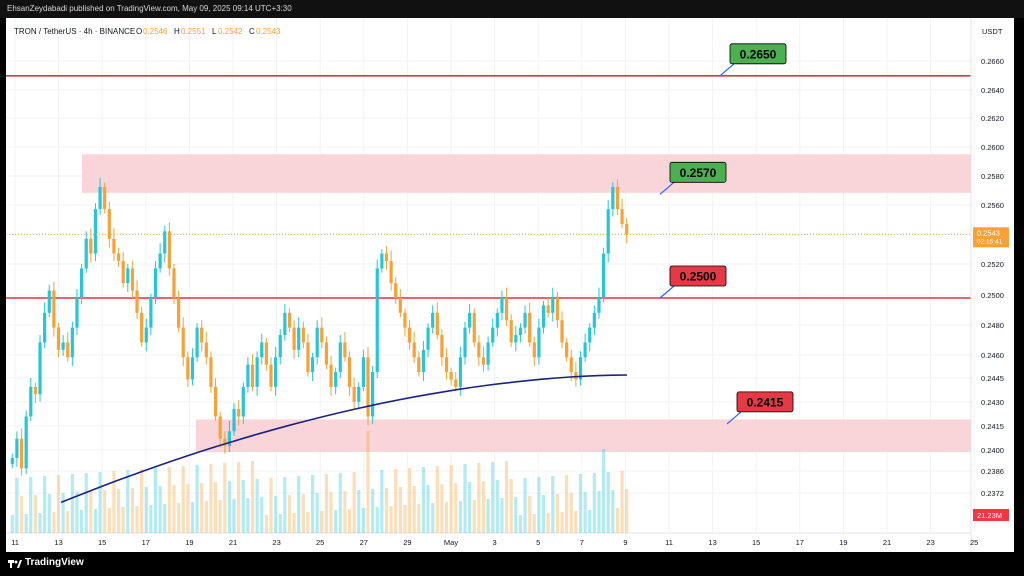 The width and height of the screenshot is (1024, 576). Describe the element at coordinates (538, 542) in the screenshot. I see `time-tick-label: 5` at that location.